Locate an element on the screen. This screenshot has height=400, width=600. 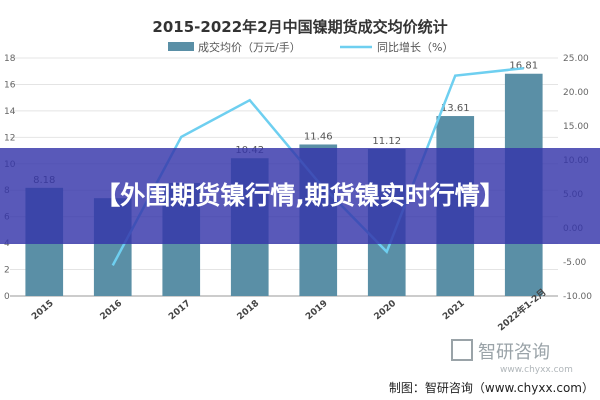
left-tick-label: 14 is located at coordinates (10, 112).